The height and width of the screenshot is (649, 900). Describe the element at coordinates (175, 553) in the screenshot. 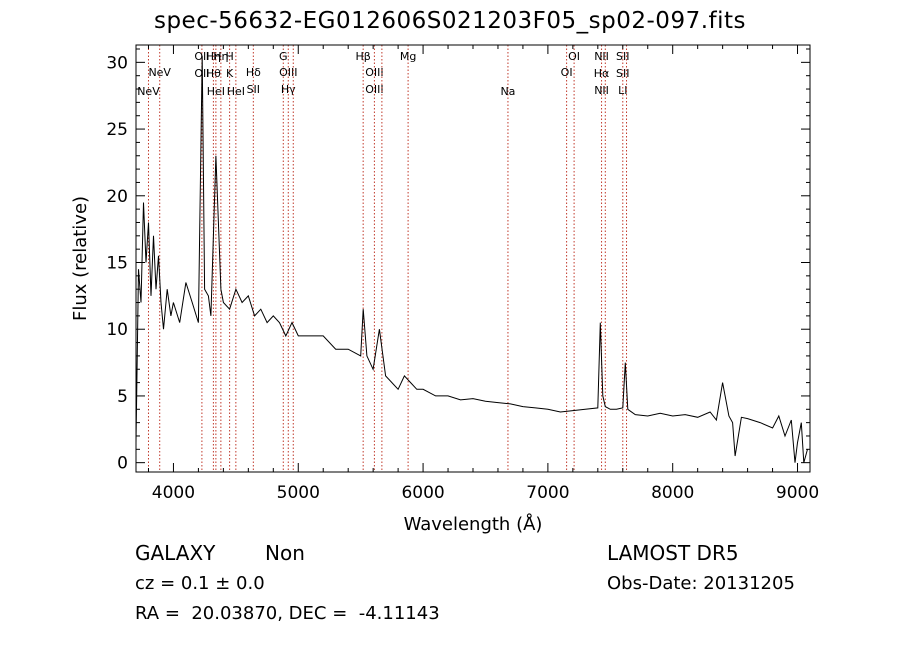

I see `object-class: GALAXY` at that location.